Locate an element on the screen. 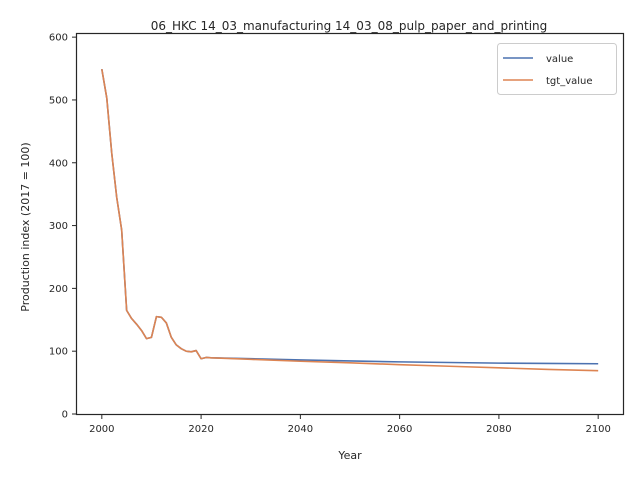  y-tick-label: 400 is located at coordinates (58, 163).